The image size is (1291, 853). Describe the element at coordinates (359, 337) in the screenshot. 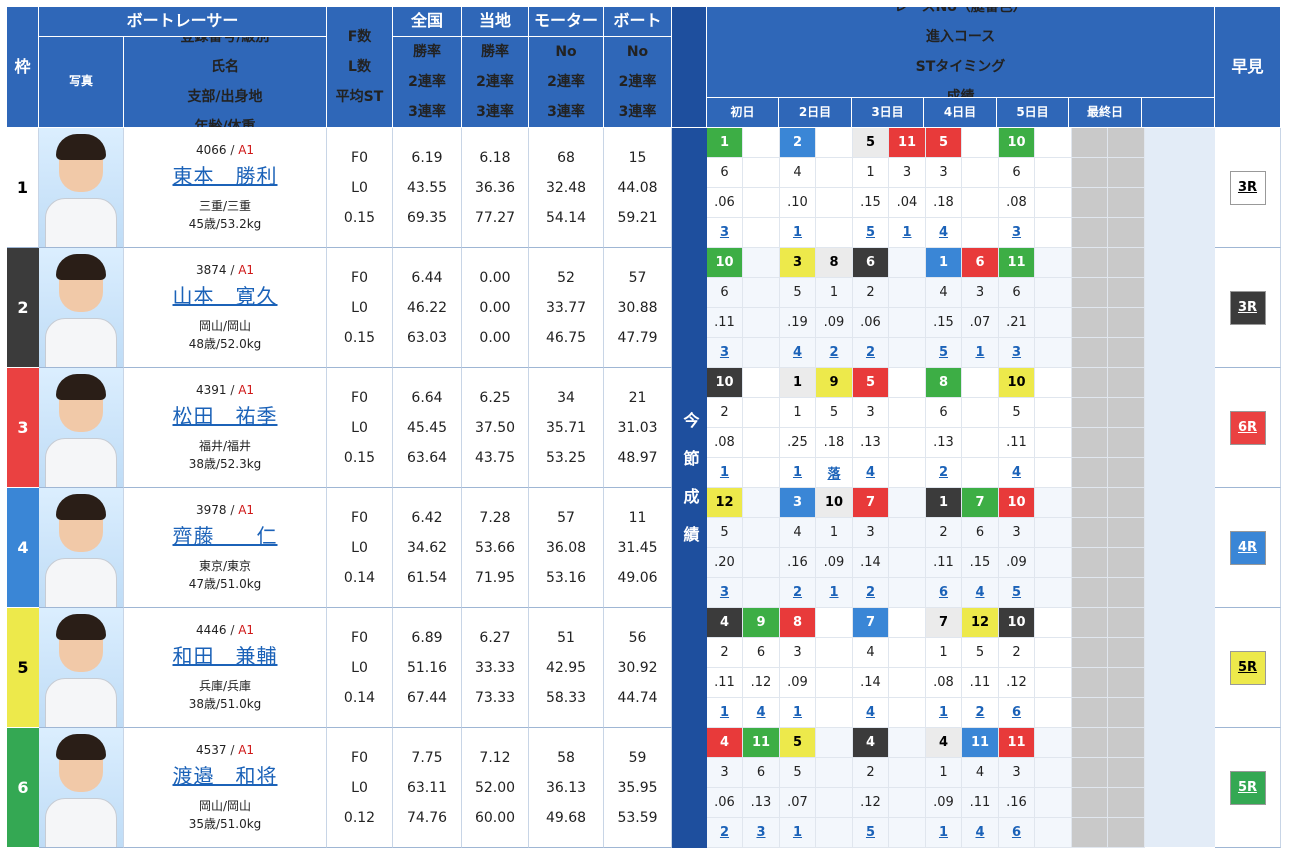

I see `fstat-st: 0.15` at that location.